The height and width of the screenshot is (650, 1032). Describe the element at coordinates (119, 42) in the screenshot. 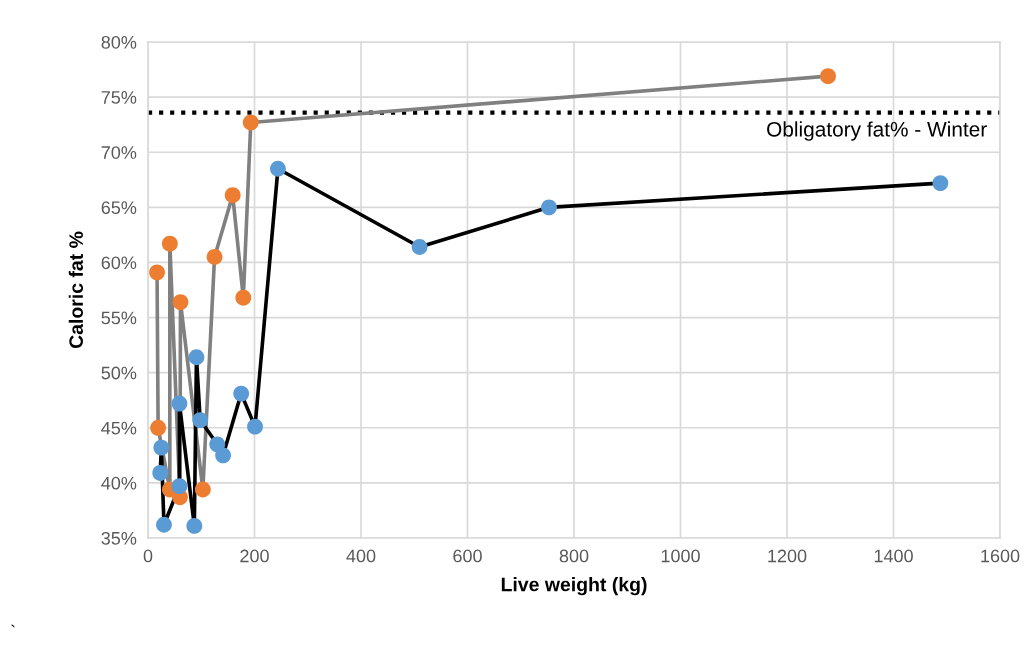

I see `y-tick-label: 80%` at that location.